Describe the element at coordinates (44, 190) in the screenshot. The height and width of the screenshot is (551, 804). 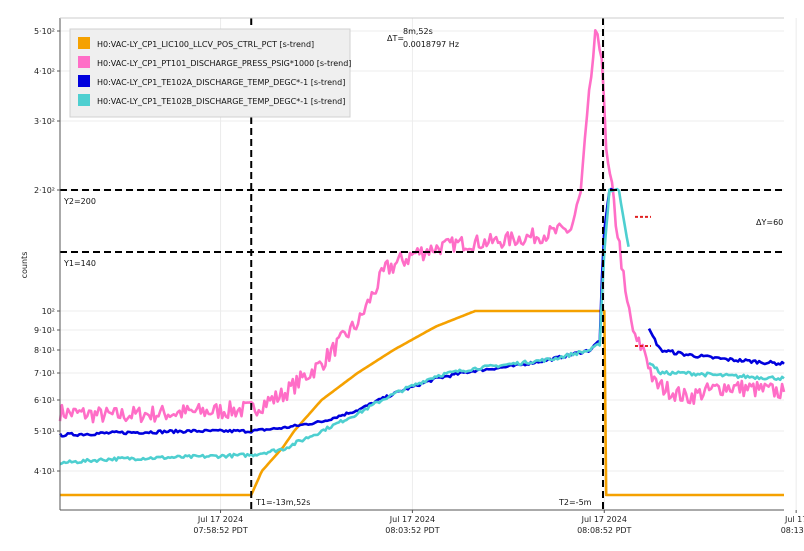
I see `y-tick-label: 2·10²` at that location.